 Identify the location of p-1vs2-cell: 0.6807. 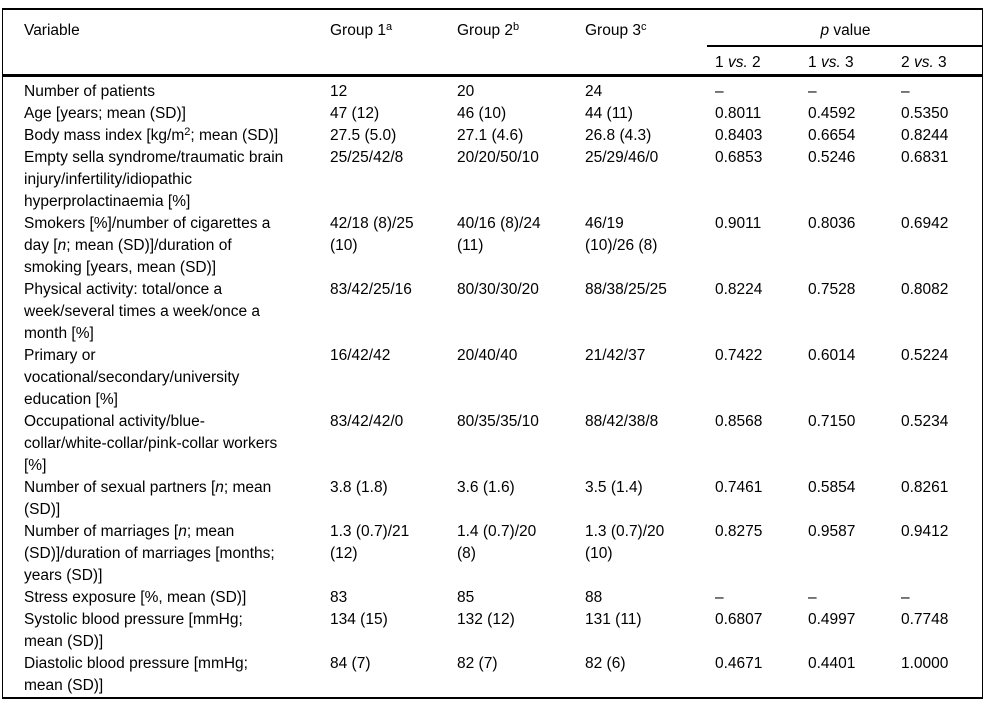
(739, 619).